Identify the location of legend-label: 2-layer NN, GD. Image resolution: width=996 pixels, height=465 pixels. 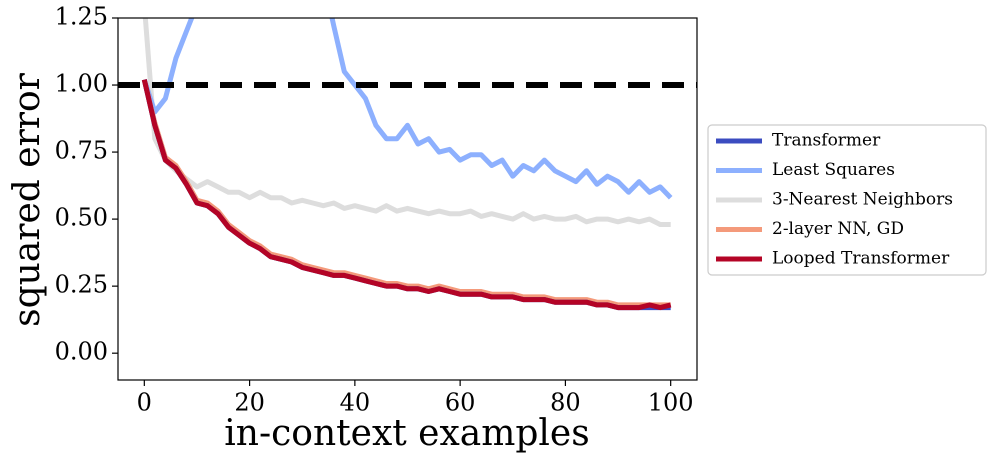
(838, 229).